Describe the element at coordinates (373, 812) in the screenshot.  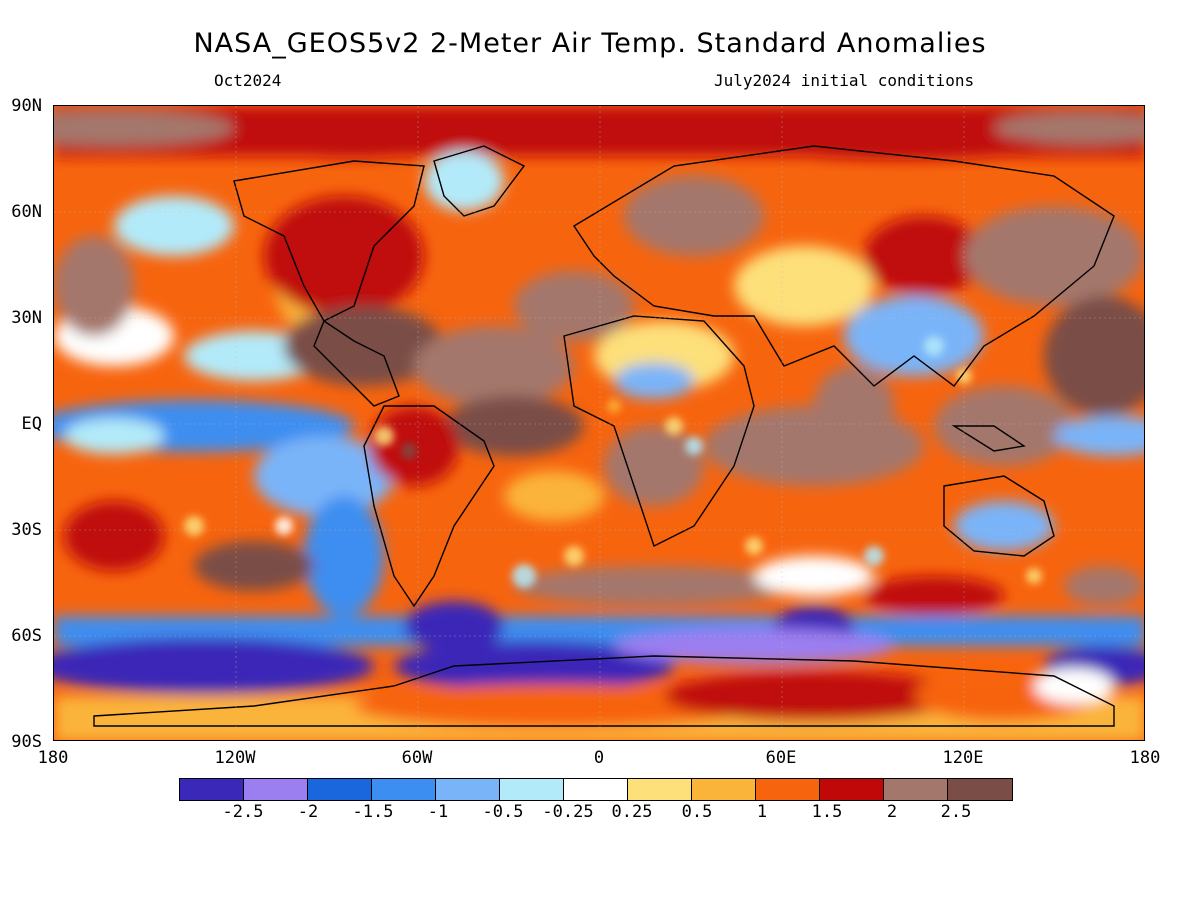
I see `colorbar-label: -1.5` at that location.